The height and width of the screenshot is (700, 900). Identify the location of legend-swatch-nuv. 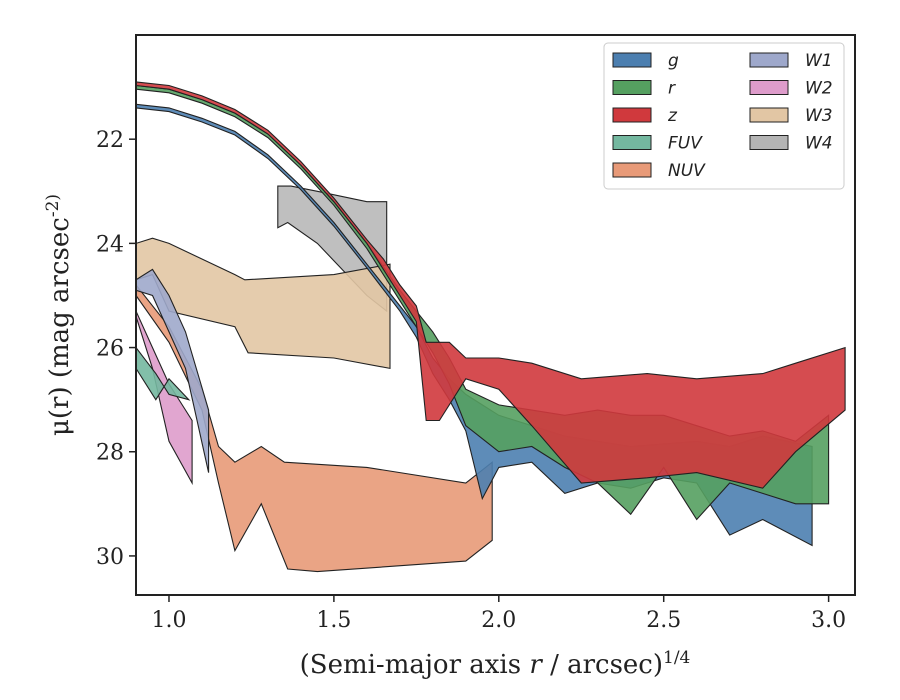
(632, 170).